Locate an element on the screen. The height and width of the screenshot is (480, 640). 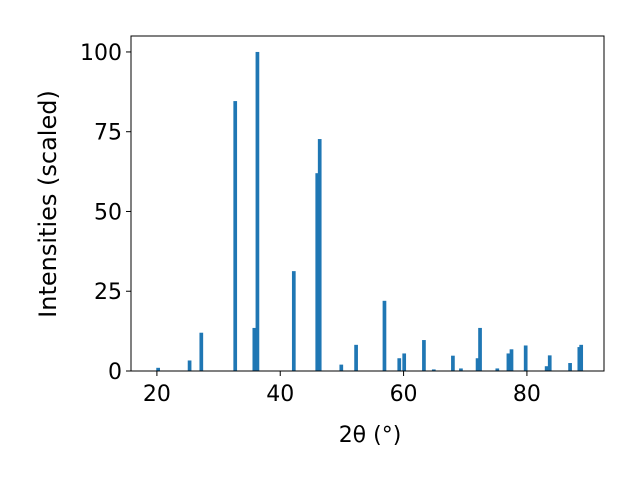
x-tick-label: 20 is located at coordinates (157, 394).